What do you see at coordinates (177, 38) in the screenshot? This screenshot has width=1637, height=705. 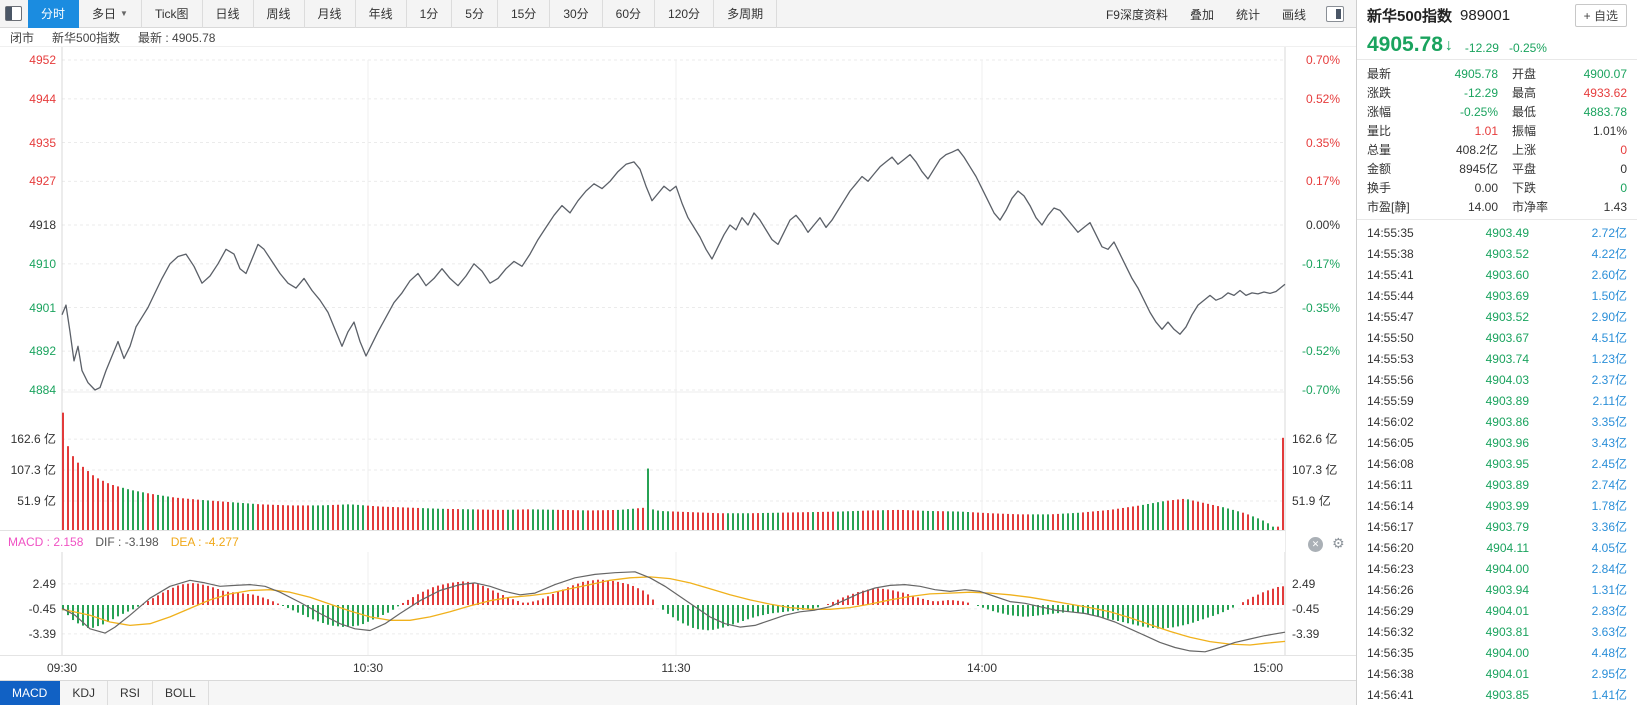 I see `latest-price-label: 最新 : 4905.78` at bounding box center [177, 38].